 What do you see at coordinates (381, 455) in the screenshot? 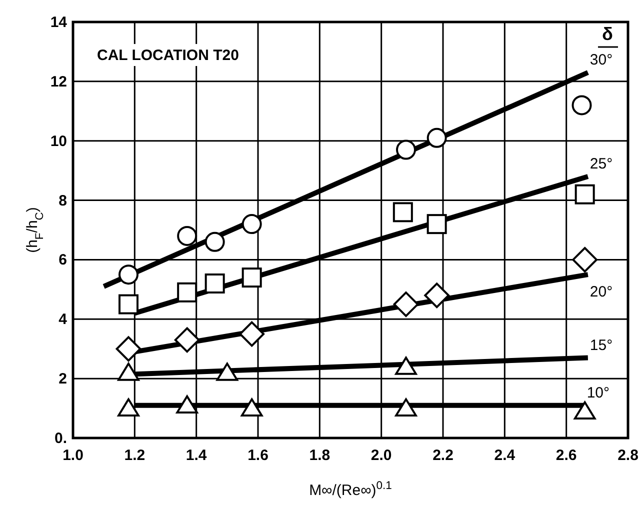
I see `x-tick-label: 2.0` at bounding box center [381, 455].